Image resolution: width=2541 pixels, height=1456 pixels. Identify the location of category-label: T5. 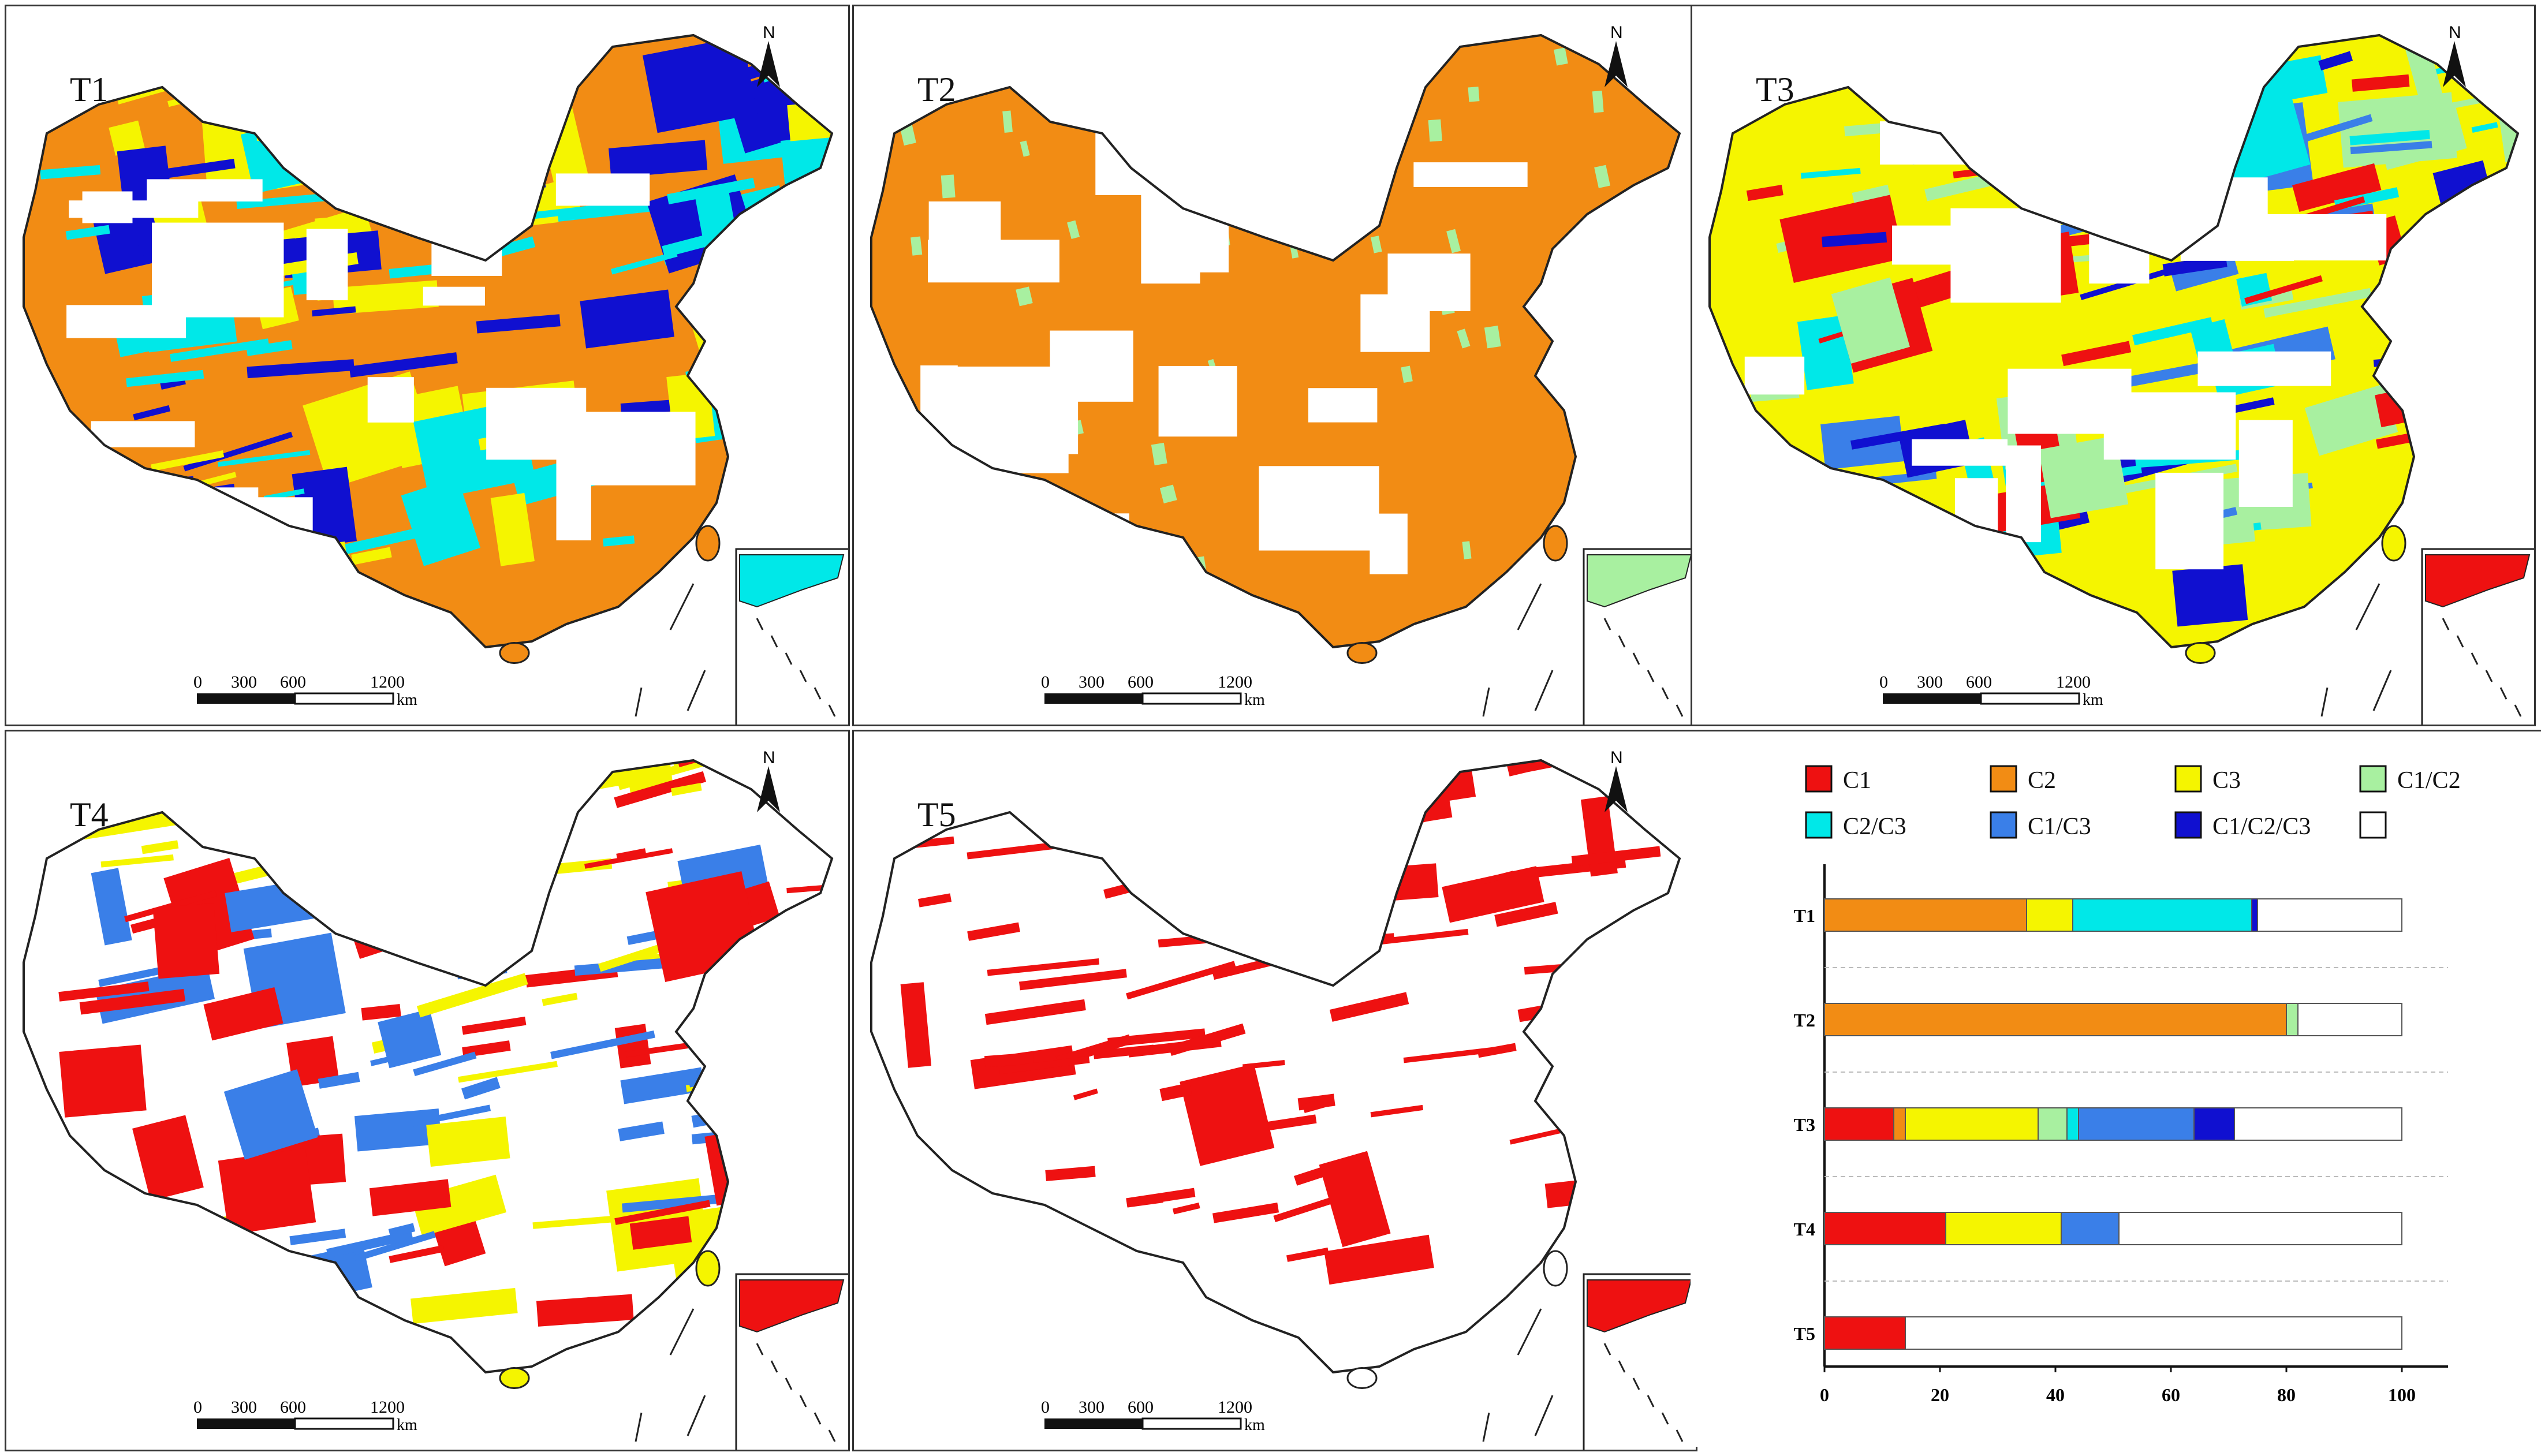
(1804, 1333).